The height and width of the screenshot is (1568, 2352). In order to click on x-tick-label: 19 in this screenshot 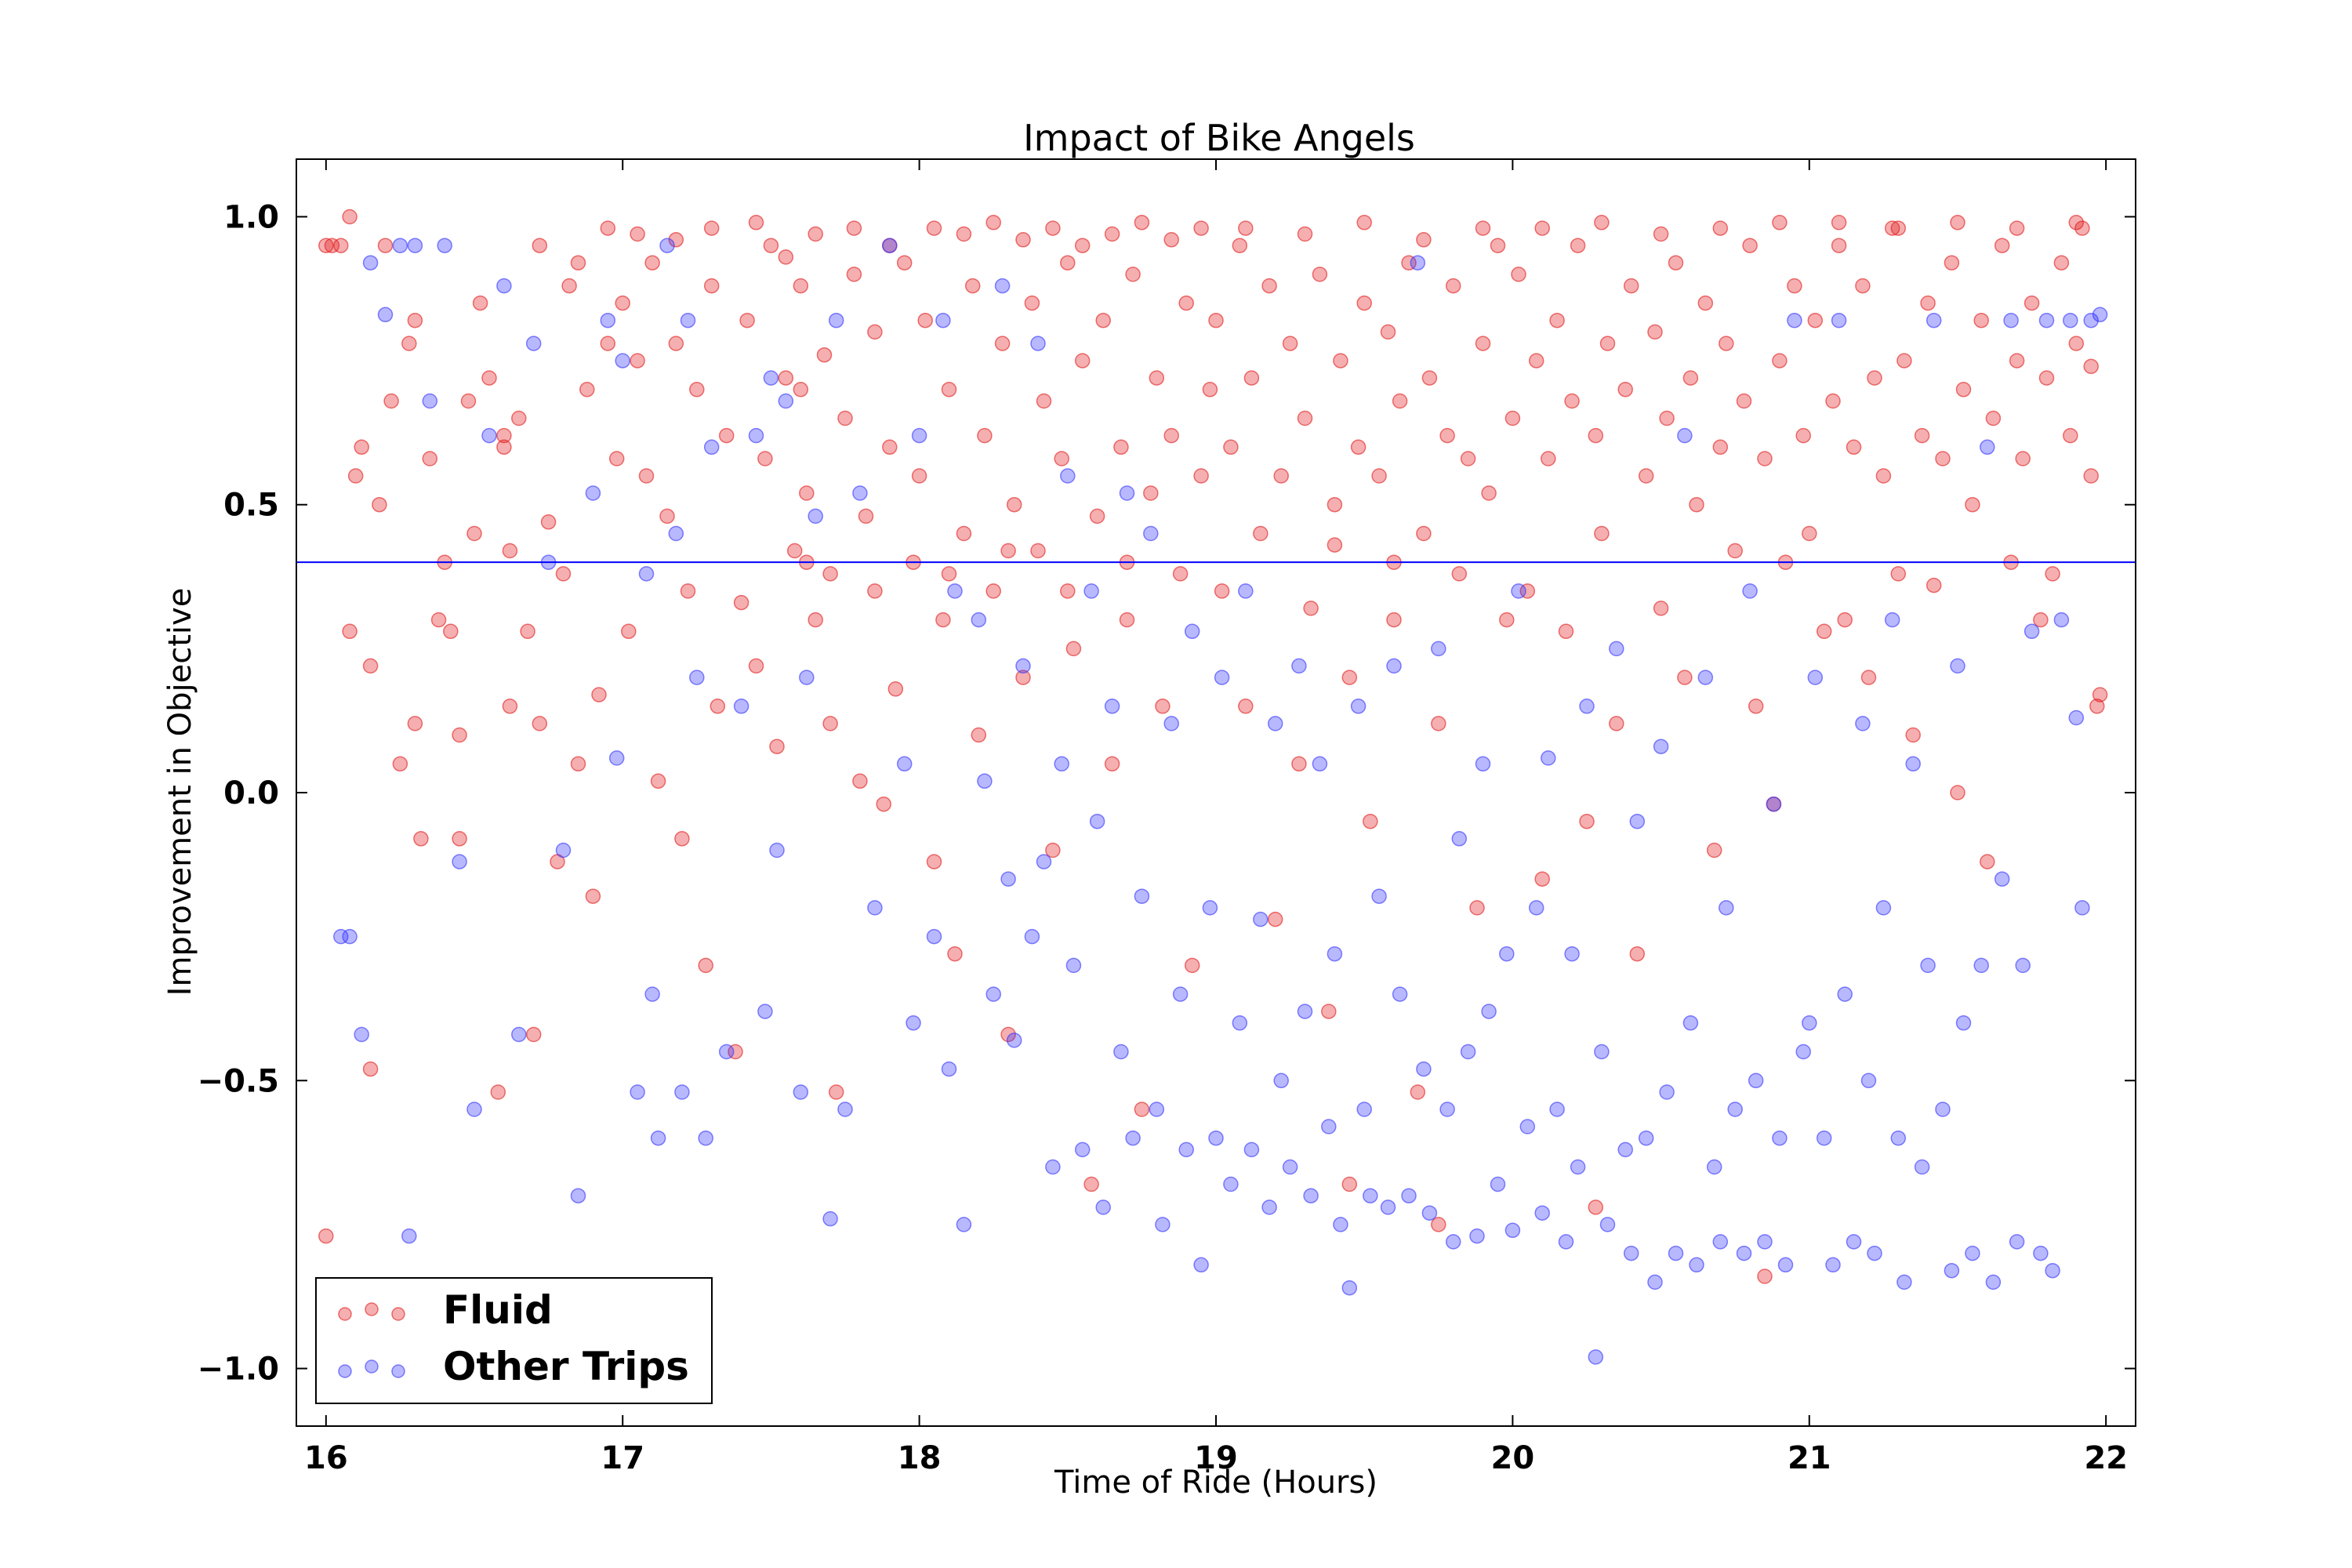, I will do `click(1216, 1458)`.